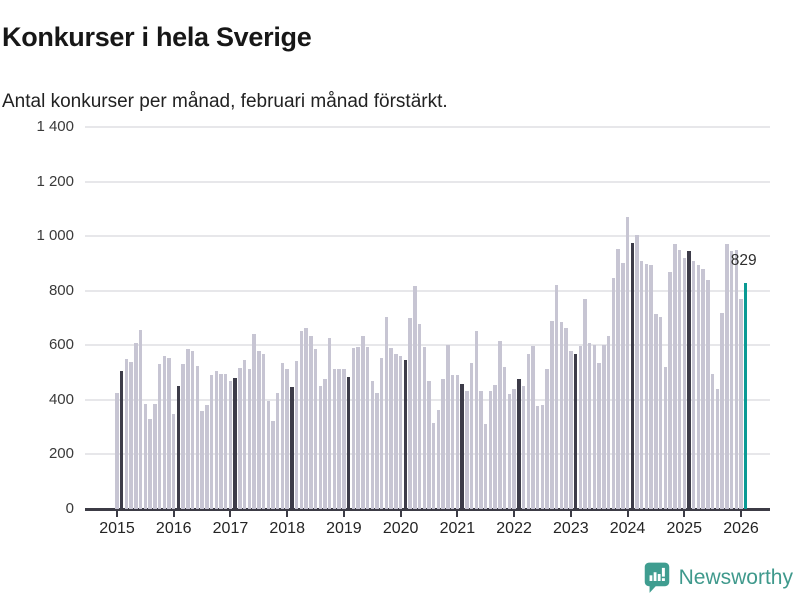  What do you see at coordinates (741, 528) in the screenshot?
I see `x-axis-label: 2026` at bounding box center [741, 528].